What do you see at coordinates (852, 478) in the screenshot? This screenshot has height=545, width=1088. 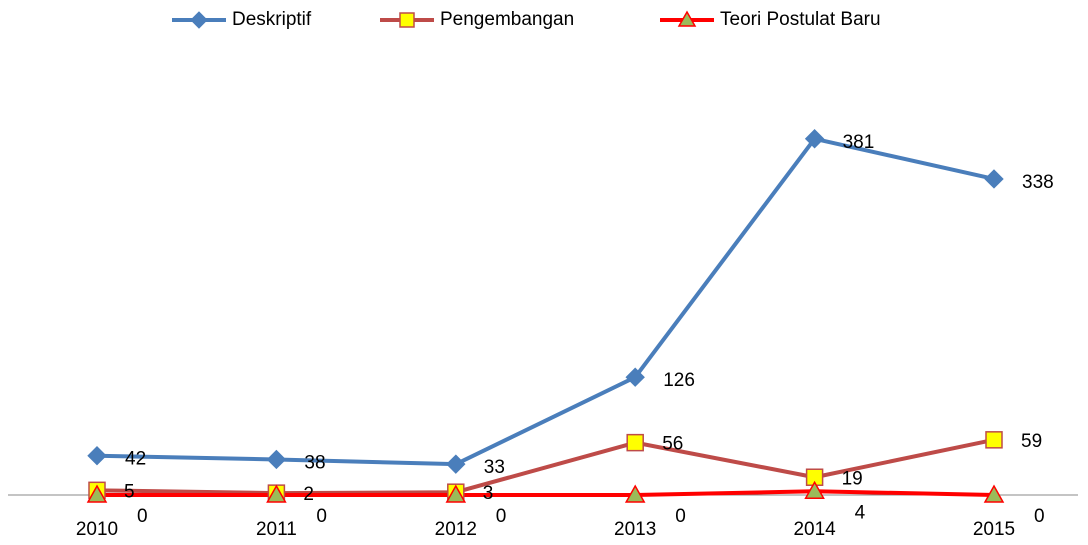 I see `data-label: 19` at bounding box center [852, 478].